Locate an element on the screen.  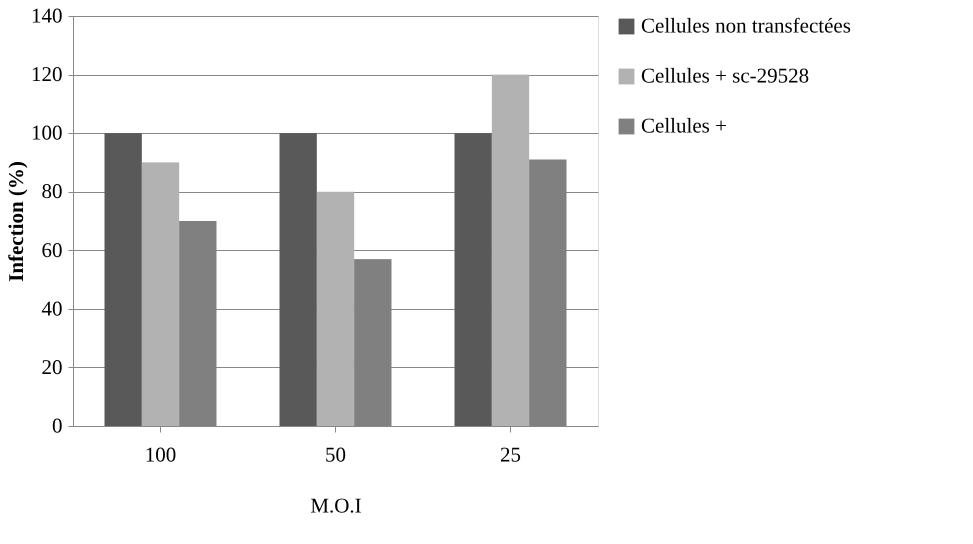
legend-label: Cellules + is located at coordinates (684, 126).